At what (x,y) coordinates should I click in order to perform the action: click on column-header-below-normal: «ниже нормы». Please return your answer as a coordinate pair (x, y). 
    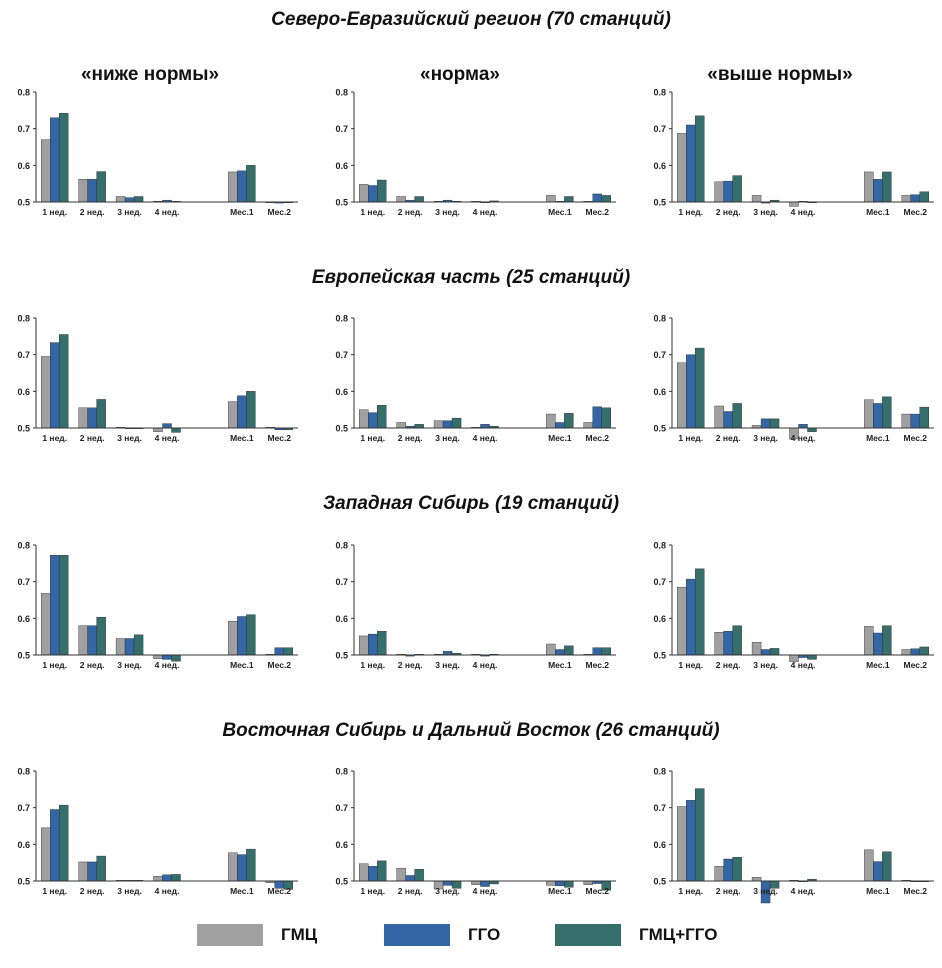
    Looking at the image, I should click on (150, 74).